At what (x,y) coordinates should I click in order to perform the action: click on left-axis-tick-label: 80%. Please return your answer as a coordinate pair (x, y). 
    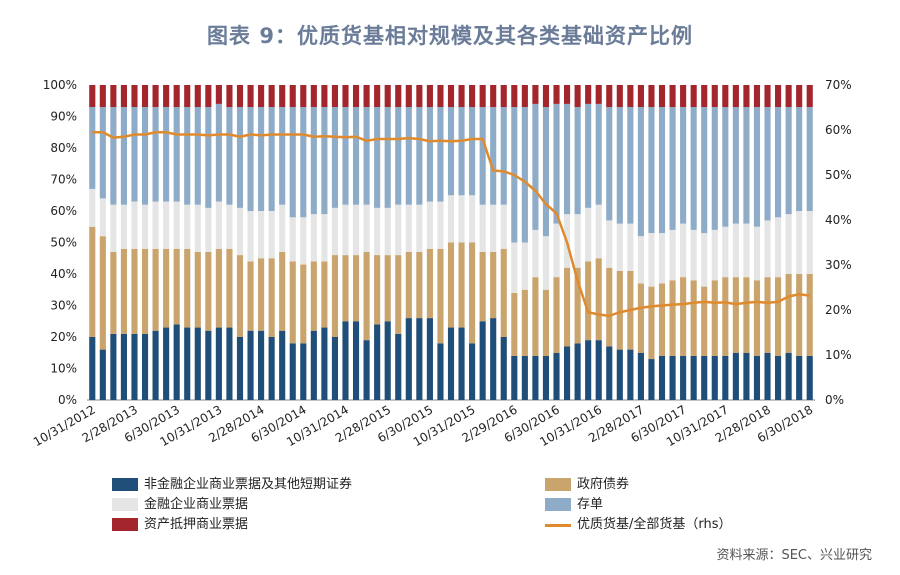
    Looking at the image, I should click on (63, 148).